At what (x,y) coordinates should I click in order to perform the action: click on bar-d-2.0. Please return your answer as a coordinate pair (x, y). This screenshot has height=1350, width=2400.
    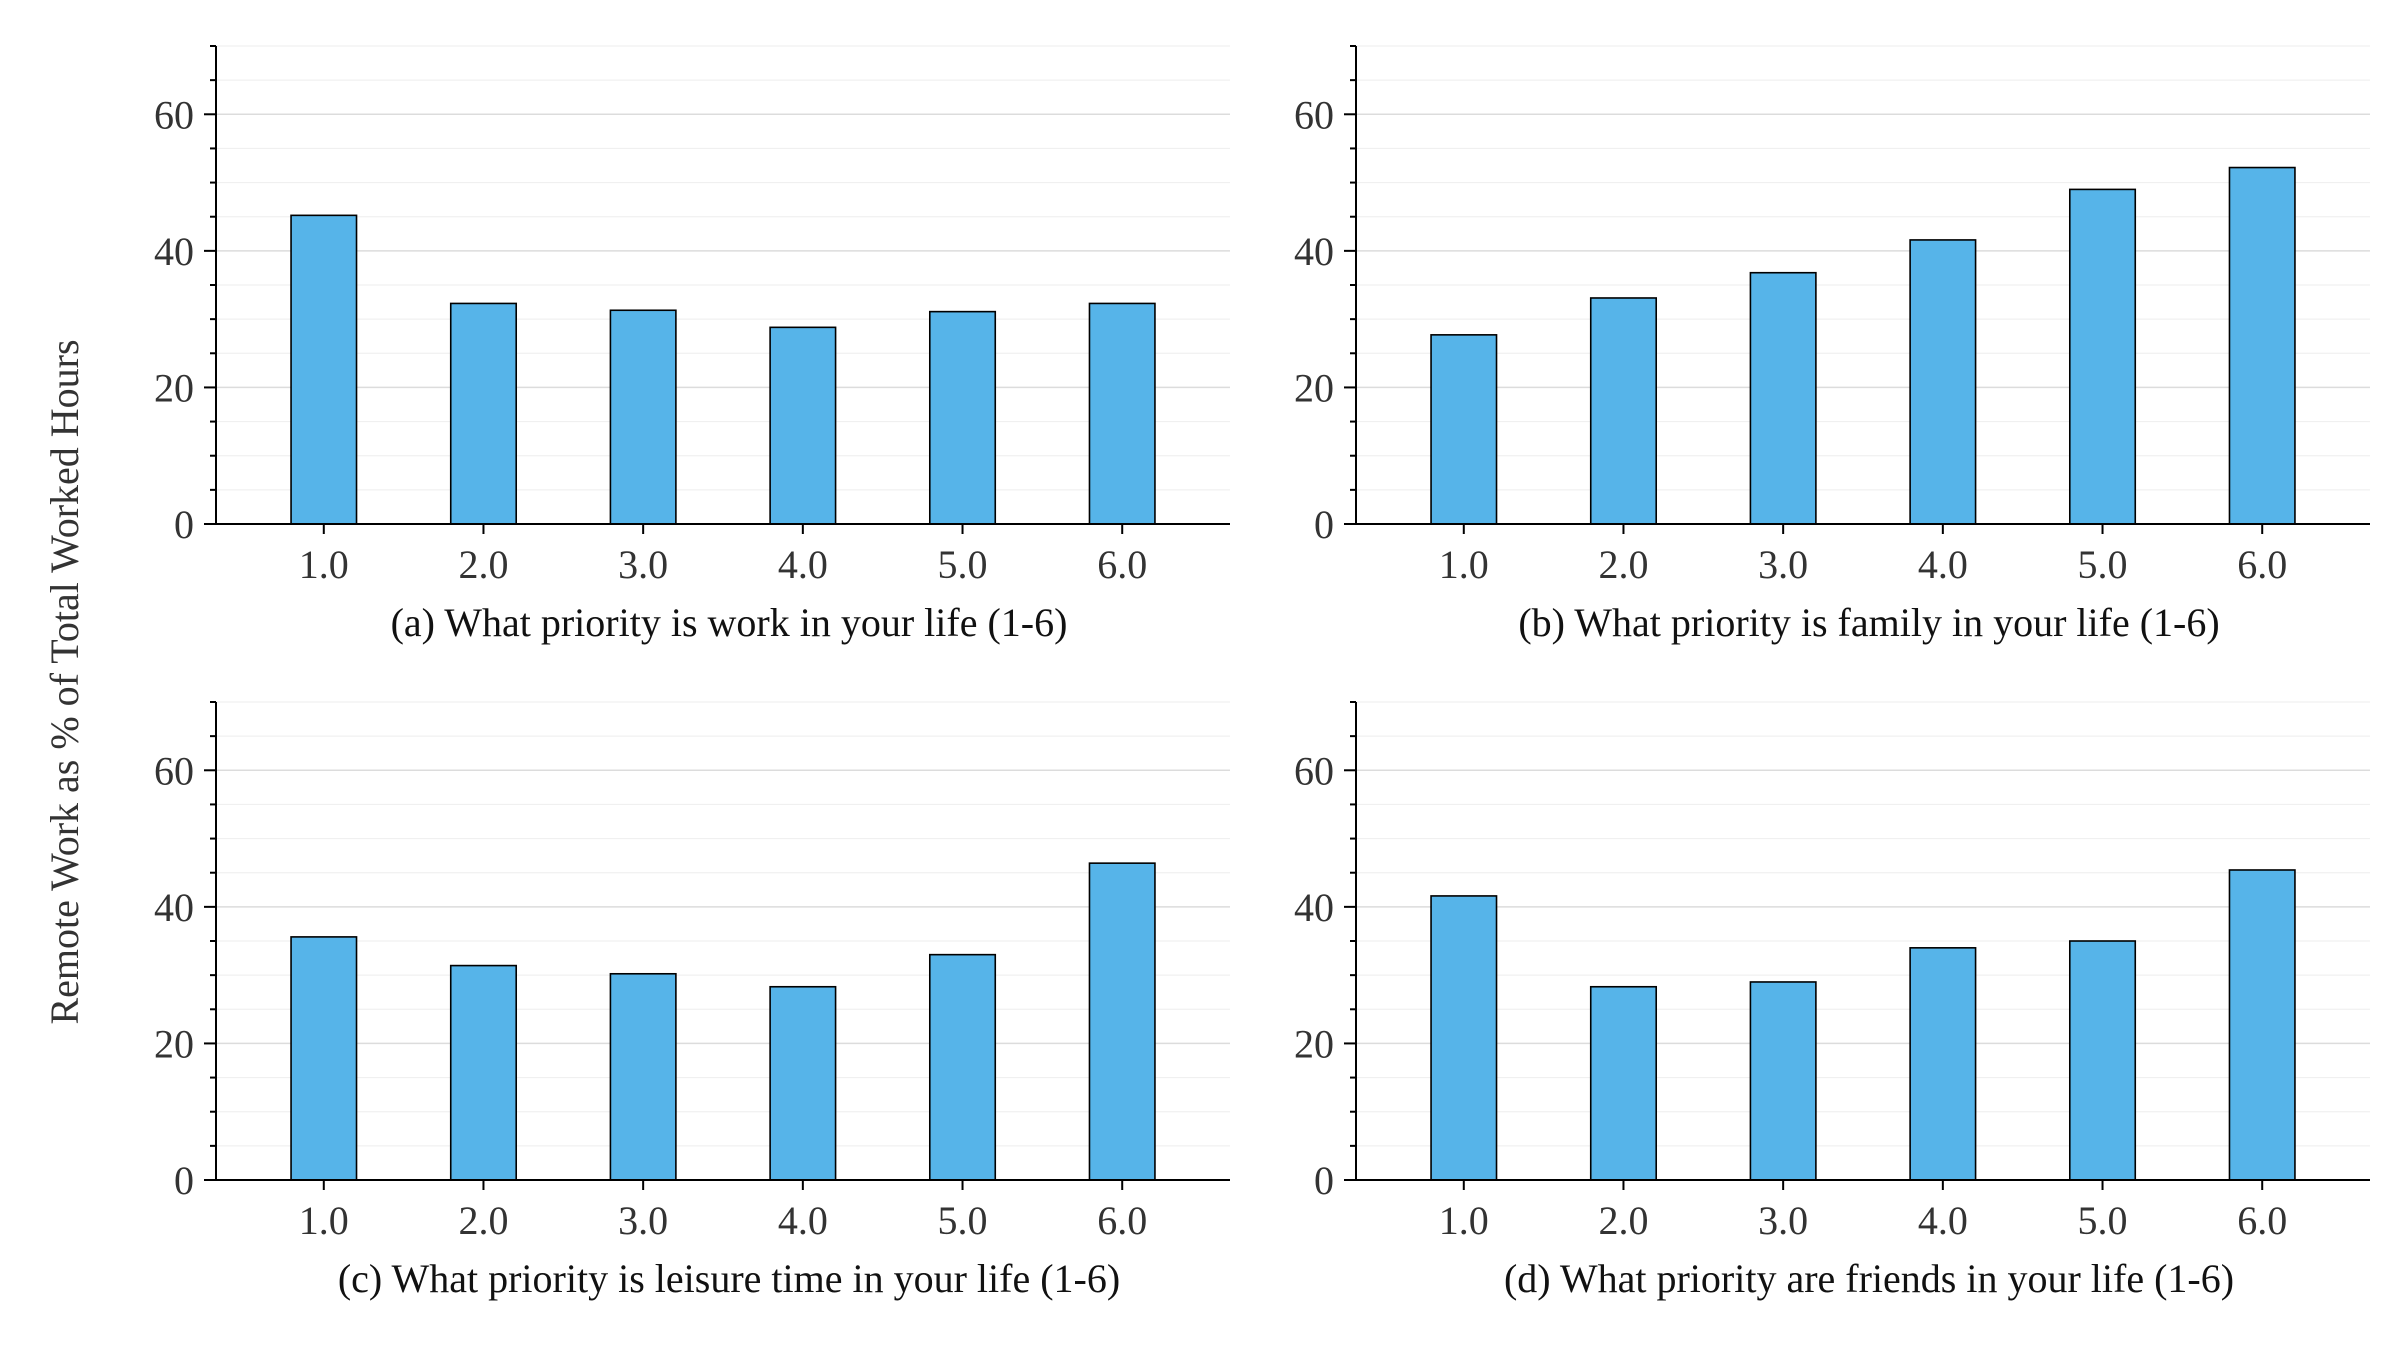
    Looking at the image, I should click on (1623, 1083).